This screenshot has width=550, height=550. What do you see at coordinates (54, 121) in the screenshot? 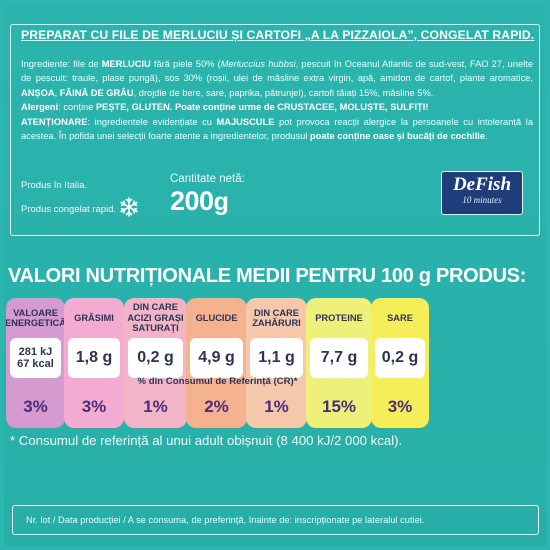
I see `attention-label: ATENȚIONARE` at bounding box center [54, 121].